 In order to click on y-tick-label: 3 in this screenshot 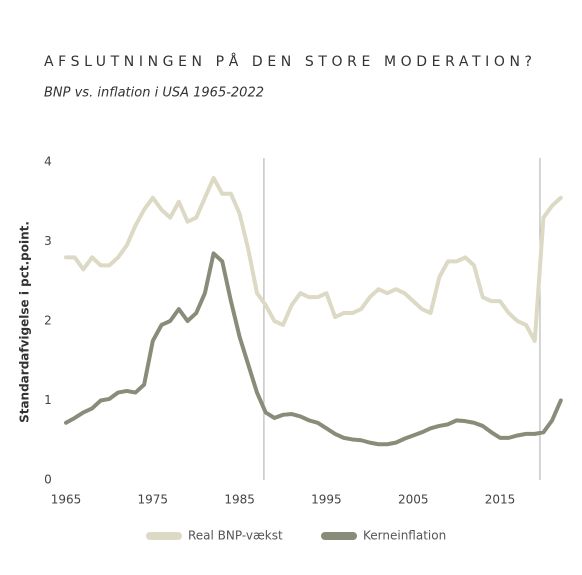, I will do `click(48, 241)`.